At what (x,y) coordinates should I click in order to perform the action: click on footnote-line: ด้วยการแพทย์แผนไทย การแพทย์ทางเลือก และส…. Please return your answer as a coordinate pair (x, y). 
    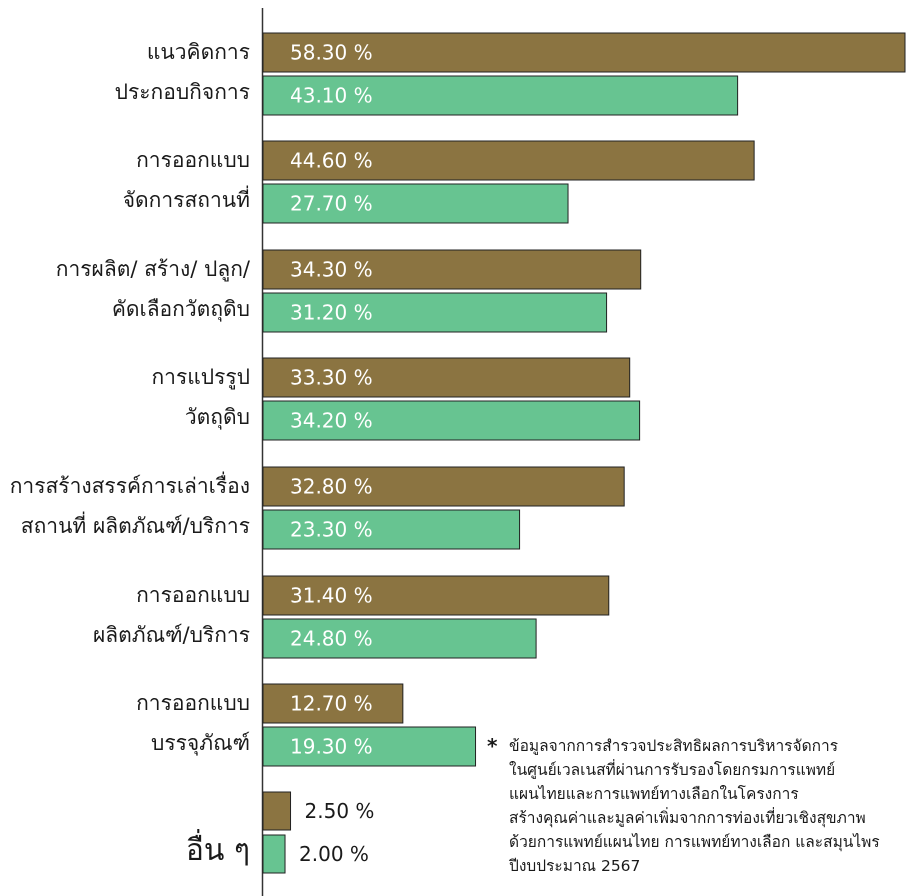
    Looking at the image, I should click on (694, 842).